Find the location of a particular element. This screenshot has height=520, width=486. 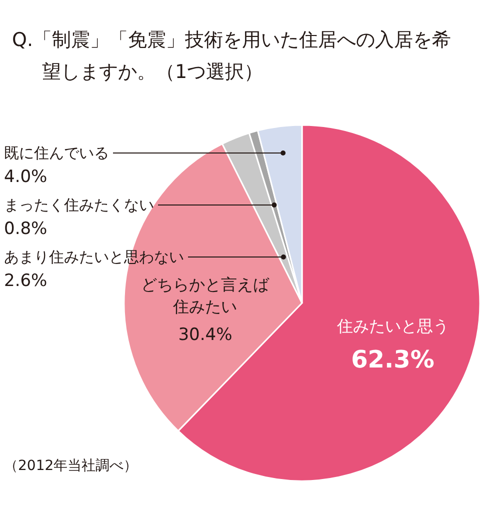

slice-label: 既に住んでいる is located at coordinates (56, 153).